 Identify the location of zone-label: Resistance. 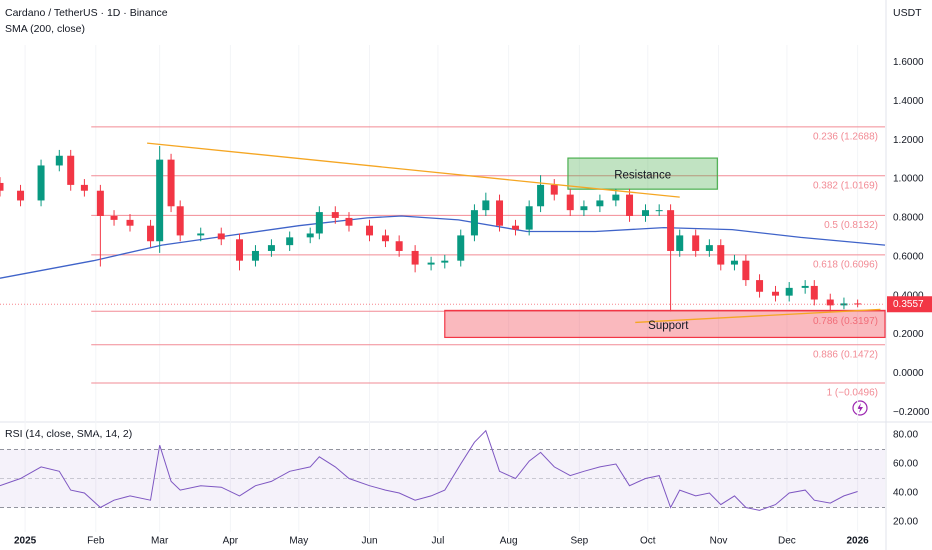
(642, 176).